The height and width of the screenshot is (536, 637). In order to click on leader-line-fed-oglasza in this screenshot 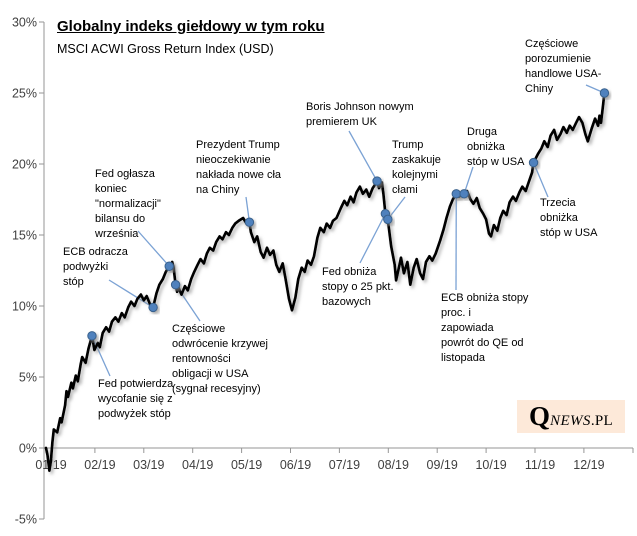, I will do `click(153, 248)`.